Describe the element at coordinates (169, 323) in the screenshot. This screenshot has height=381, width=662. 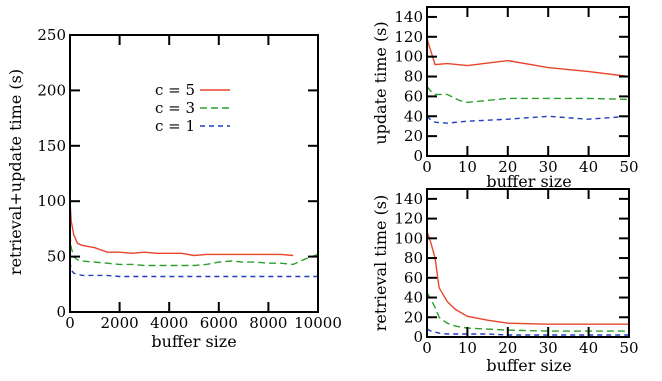
I see `x-tick-label: 4000` at that location.